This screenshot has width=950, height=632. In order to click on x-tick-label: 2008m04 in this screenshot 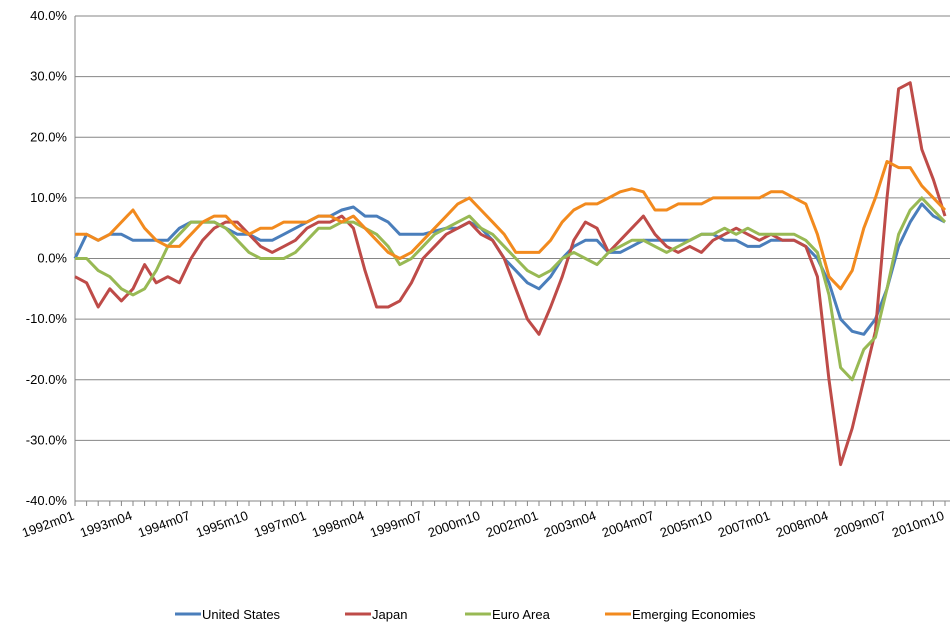, I will do `click(802, 524)`.